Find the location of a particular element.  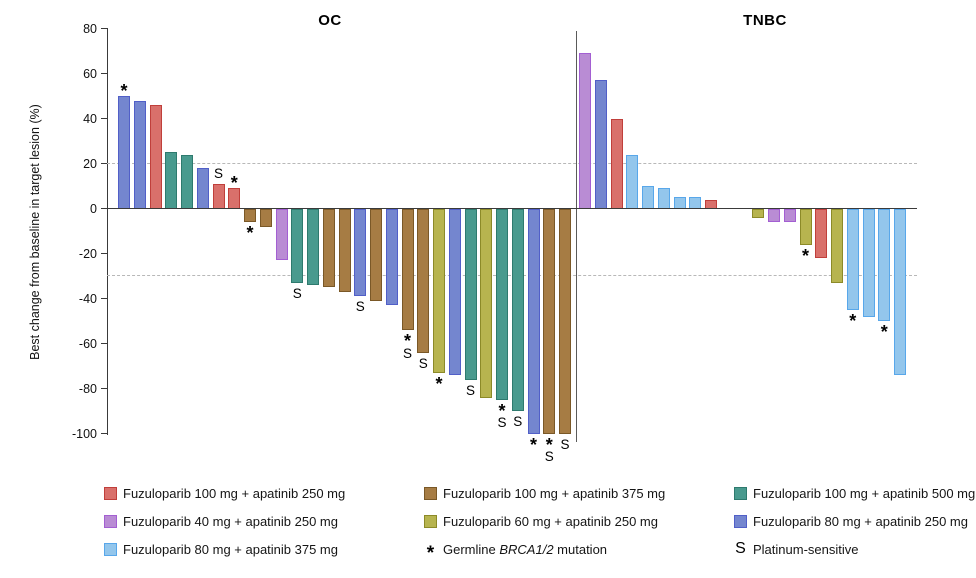

legend-item: Fuzuloparib 100 mg + apatinib 500 mg is located at coordinates (854, 493).